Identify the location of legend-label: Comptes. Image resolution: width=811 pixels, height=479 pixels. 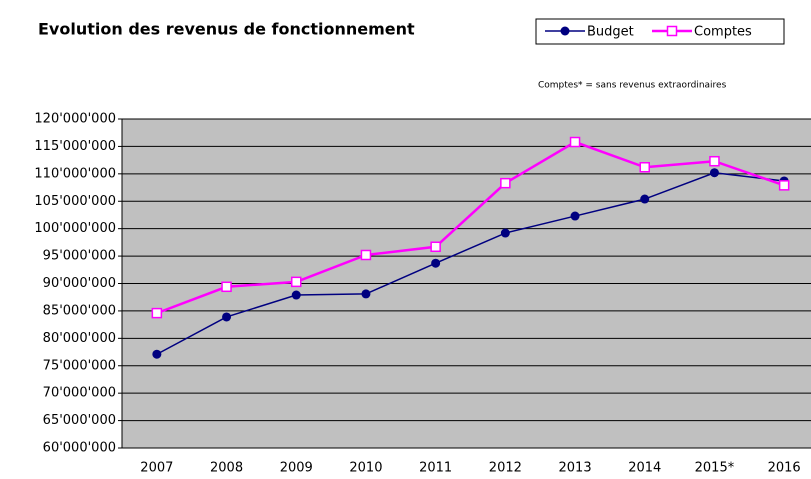
(723, 32).